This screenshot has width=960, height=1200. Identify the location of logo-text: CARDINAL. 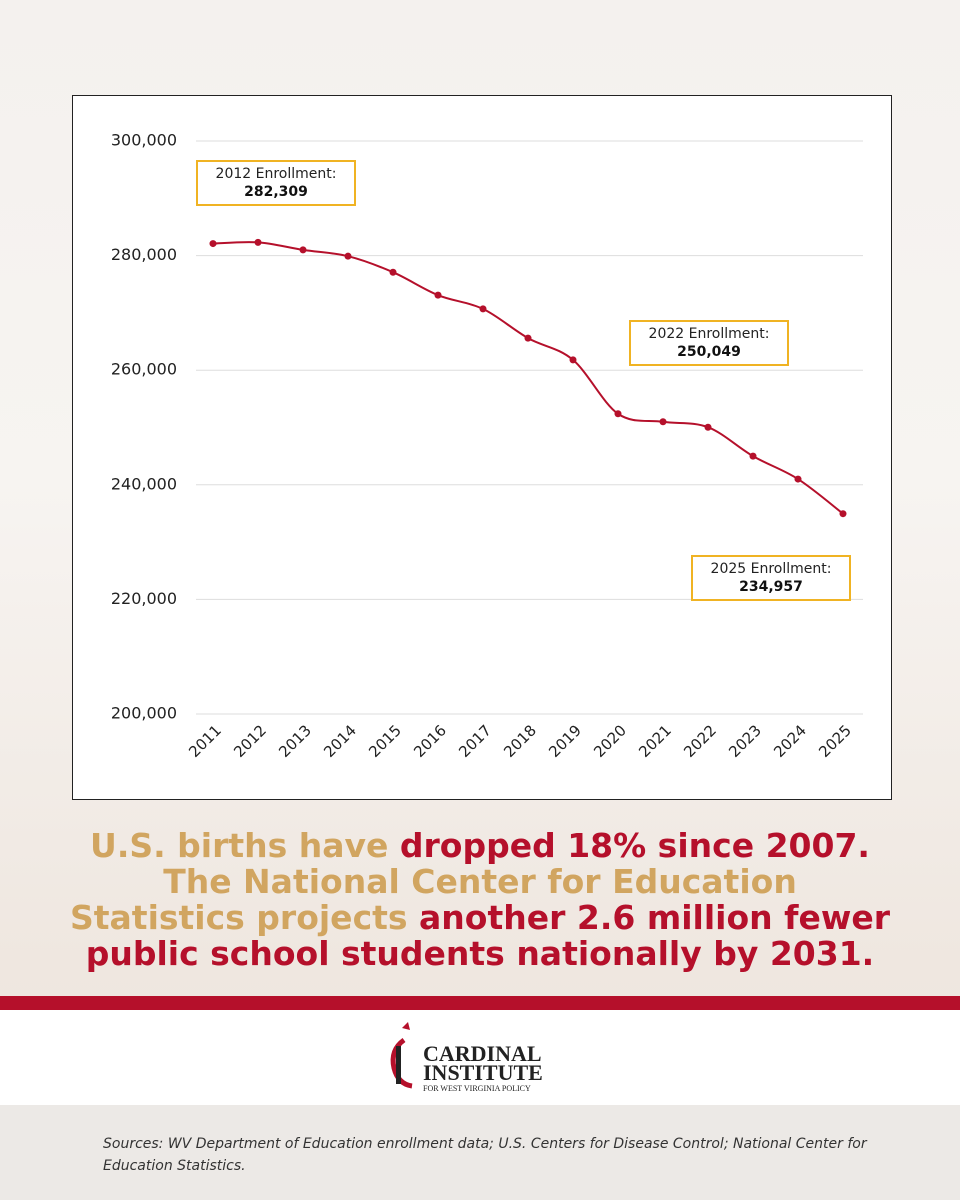
(482, 1053).